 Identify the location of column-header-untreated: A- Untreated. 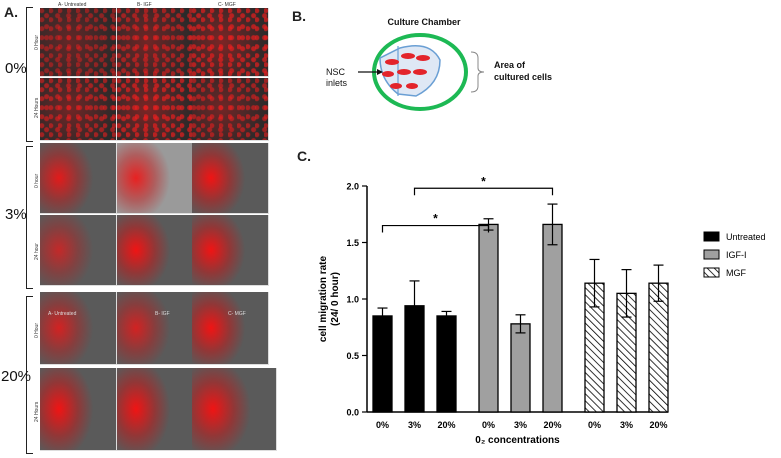
(72, 5).